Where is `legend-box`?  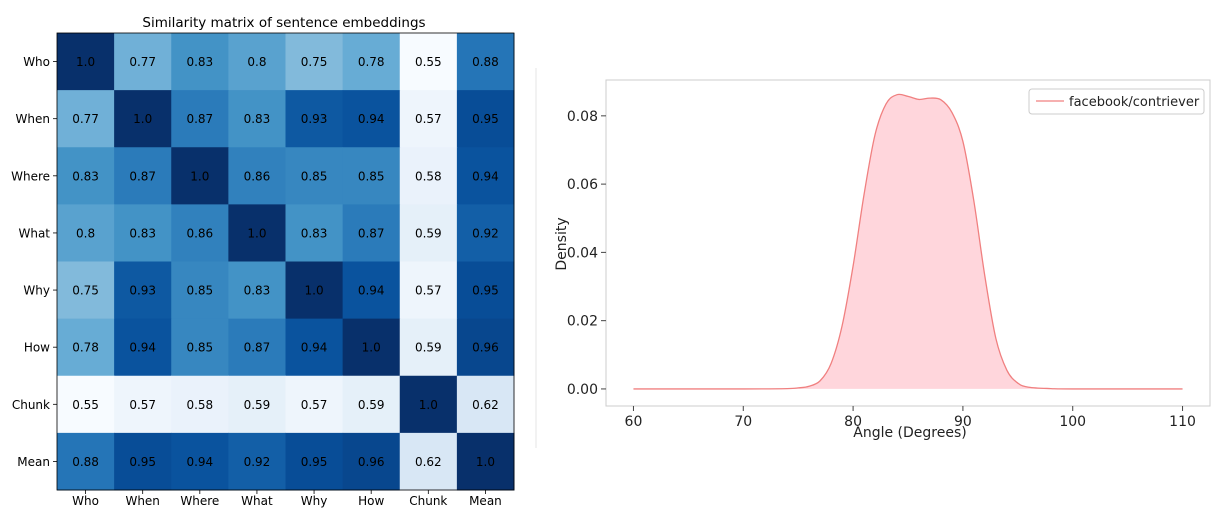
legend-box is located at coordinates (1116, 101).